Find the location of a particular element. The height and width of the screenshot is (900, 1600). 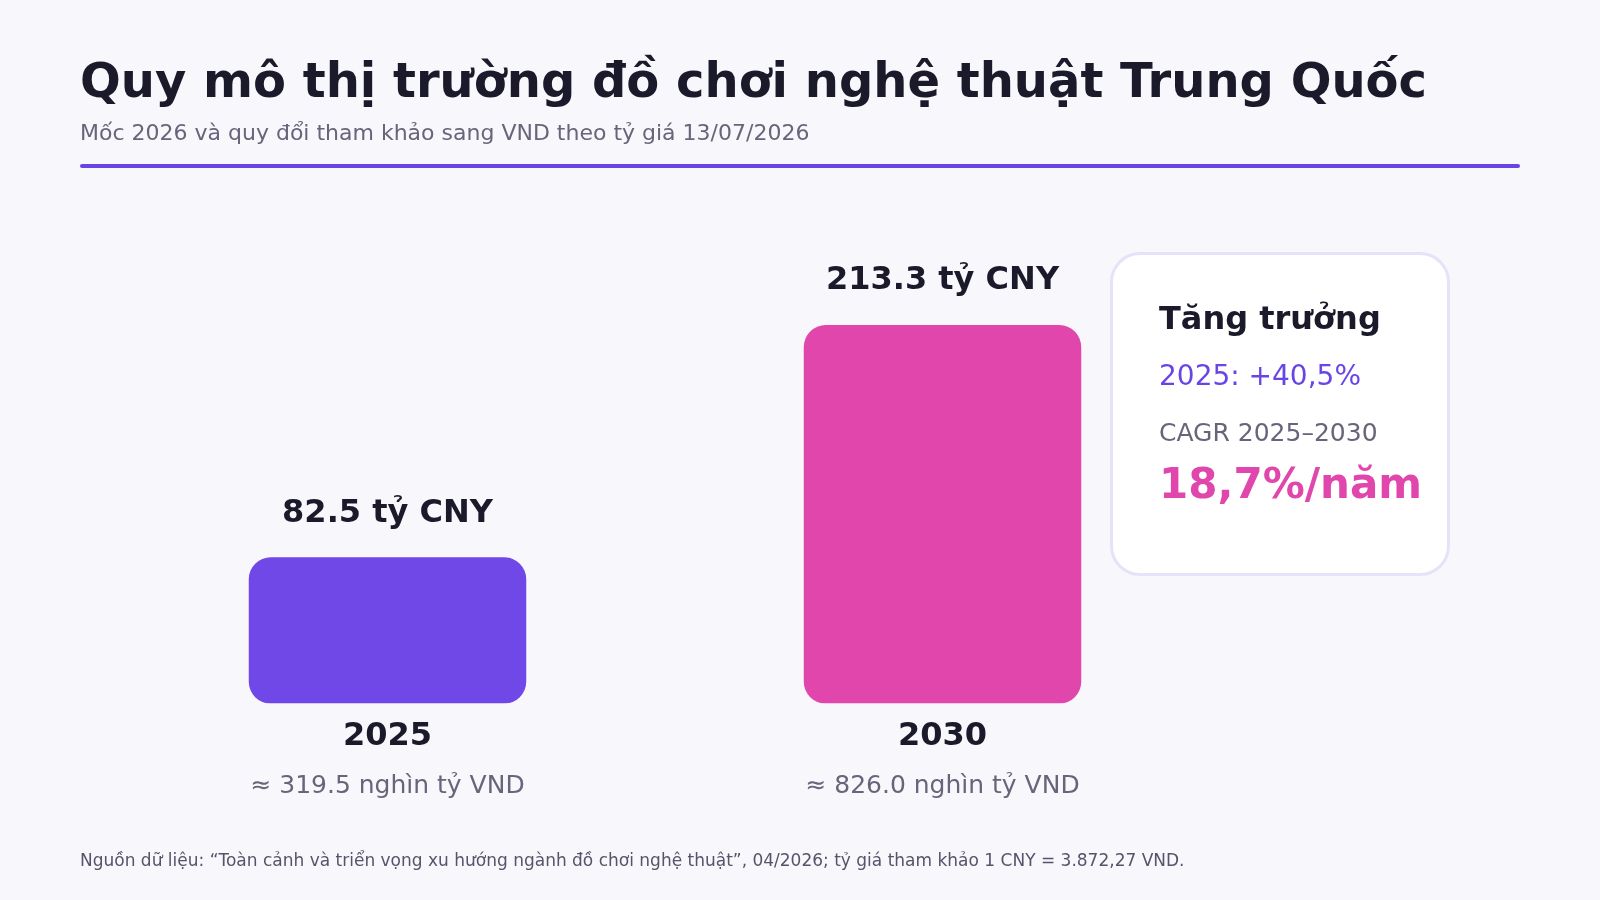

annotation: 2025: +40,5% is located at coordinates (1260, 375).